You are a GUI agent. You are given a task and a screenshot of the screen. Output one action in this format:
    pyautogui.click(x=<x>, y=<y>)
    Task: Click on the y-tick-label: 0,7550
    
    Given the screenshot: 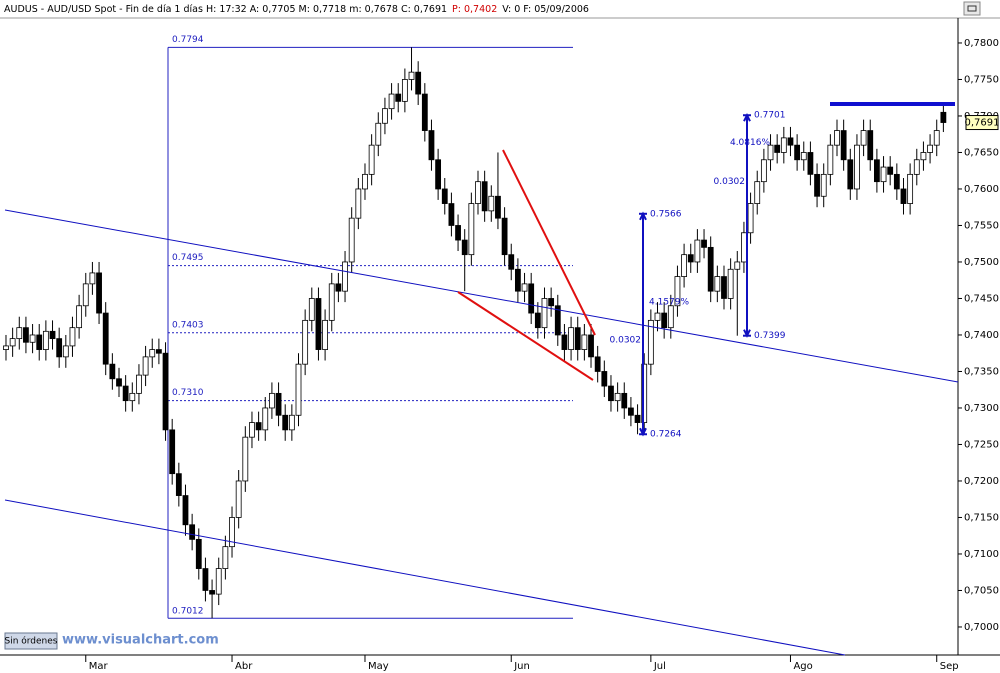 What is the action you would take?
    pyautogui.click(x=981, y=225)
    